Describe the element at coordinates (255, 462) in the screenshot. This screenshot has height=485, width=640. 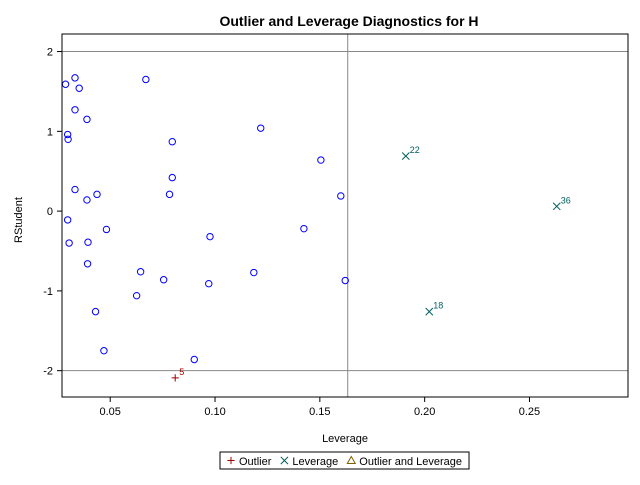
I see `legend-label: Outlier` at that location.